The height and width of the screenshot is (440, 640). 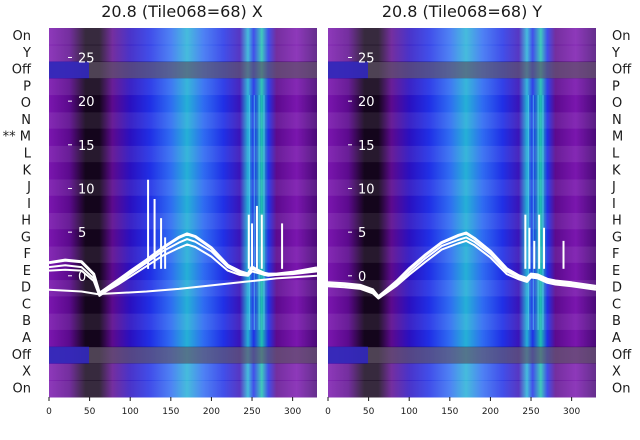 What do you see at coordinates (366, 102) in the screenshot?
I see `inner-tick-label: 20` at bounding box center [366, 102].